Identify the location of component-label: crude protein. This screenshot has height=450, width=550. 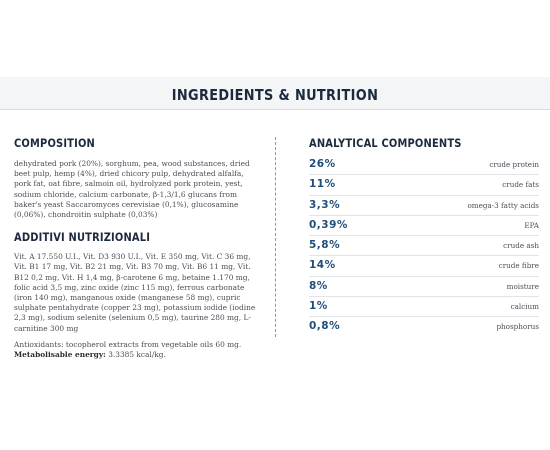
(514, 164).